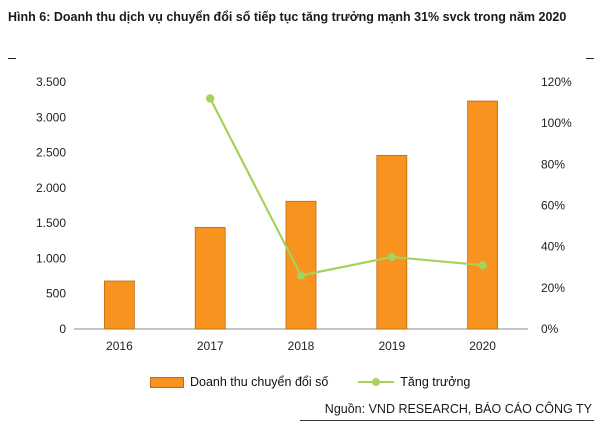 The height and width of the screenshot is (424, 602). I want to click on source-note: Nguồn: VND RESEARCH, BÁO CÁO CÔNG TY, so click(458, 409).